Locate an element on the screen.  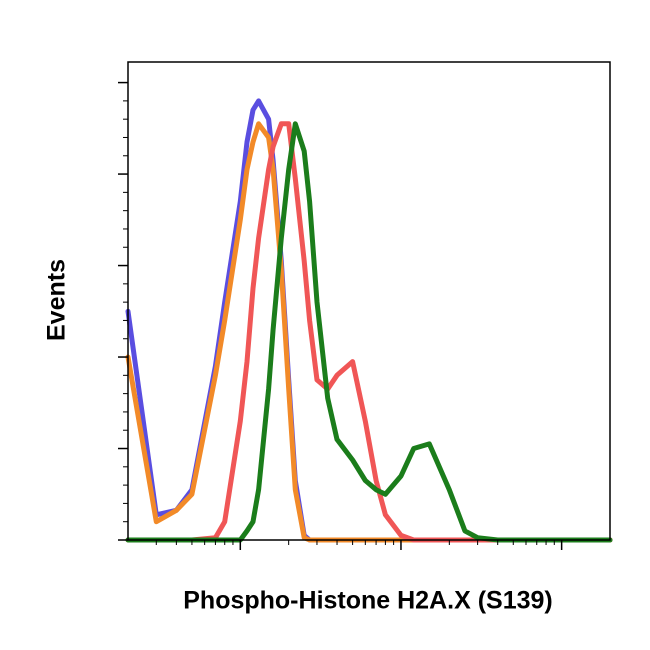
x-axis-title: Phospho-Histone H2A.X (S139) is located at coordinates (368, 601).